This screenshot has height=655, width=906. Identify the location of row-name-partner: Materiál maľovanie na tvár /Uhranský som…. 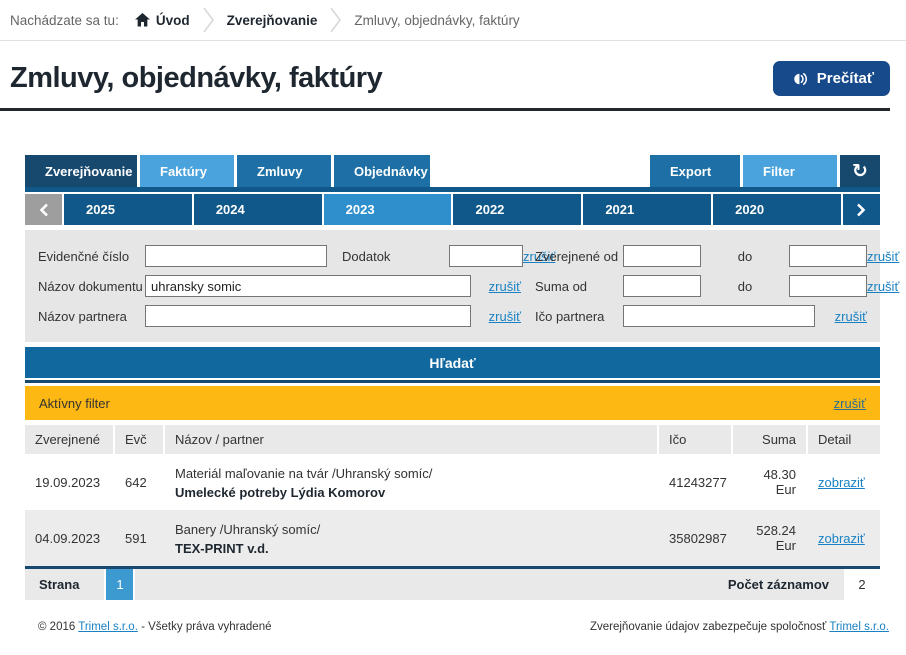
(412, 482).